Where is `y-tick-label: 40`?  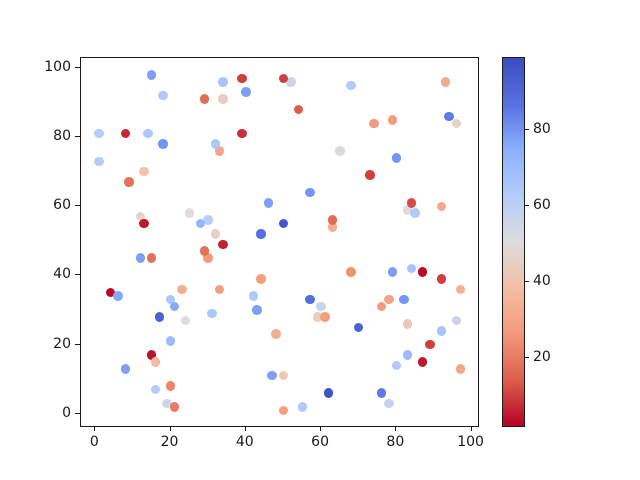
y-tick-label: 40 is located at coordinates (62, 274).